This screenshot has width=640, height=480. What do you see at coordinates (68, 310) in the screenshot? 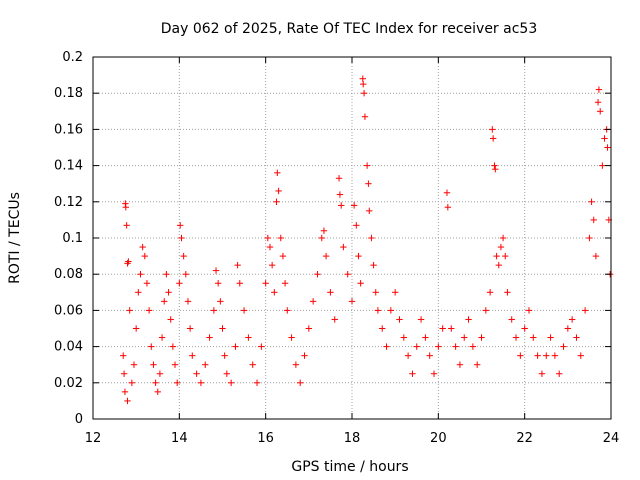
I see `y-tick-label: 0.06` at bounding box center [68, 310].